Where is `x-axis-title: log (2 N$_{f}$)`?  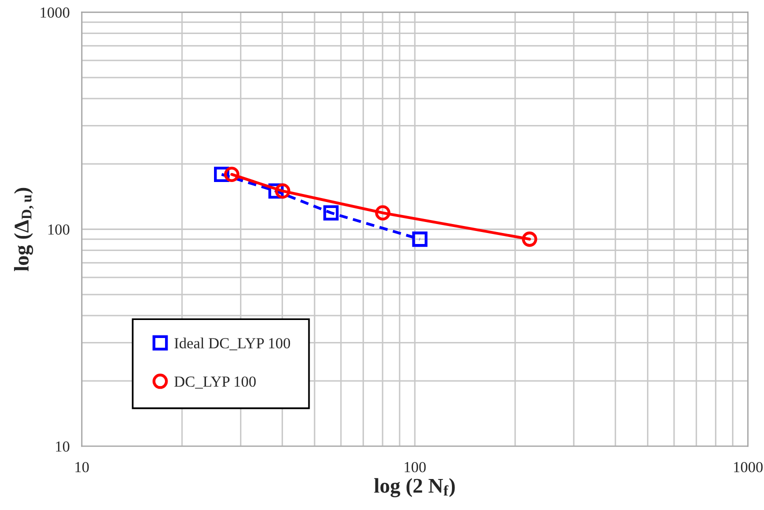
x-axis-title: log (2 N$_{f}$) is located at coordinates (414, 488).